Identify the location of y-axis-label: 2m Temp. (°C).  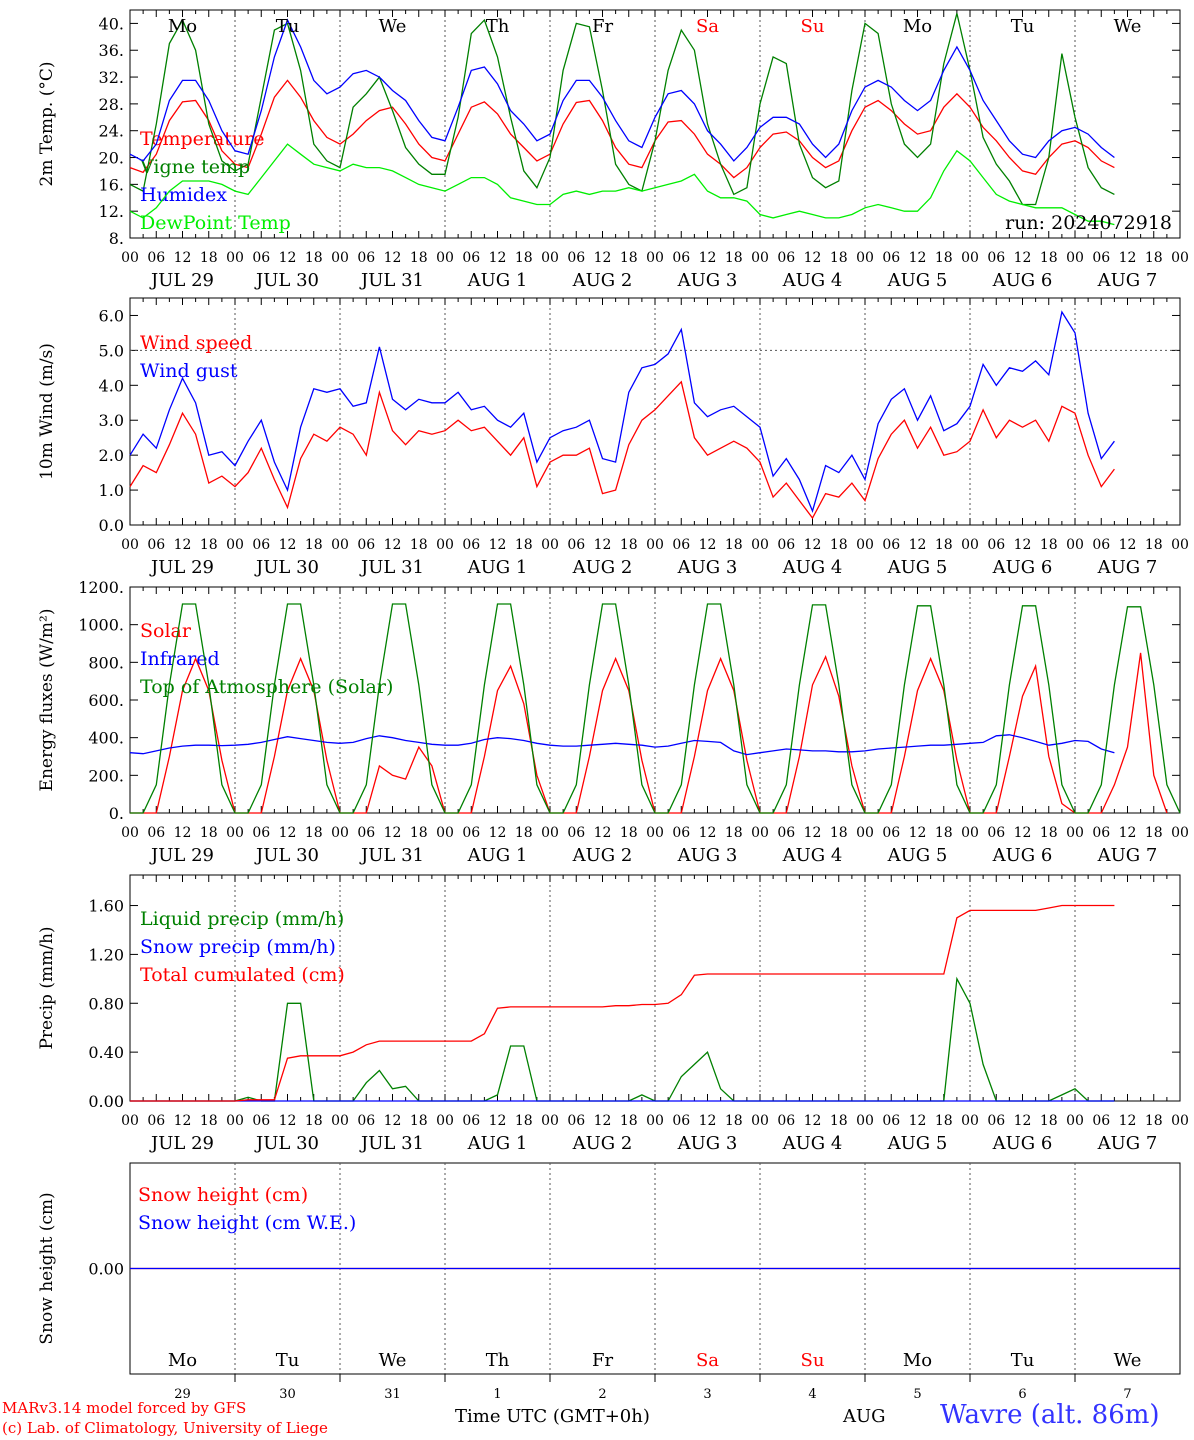
(47, 123).